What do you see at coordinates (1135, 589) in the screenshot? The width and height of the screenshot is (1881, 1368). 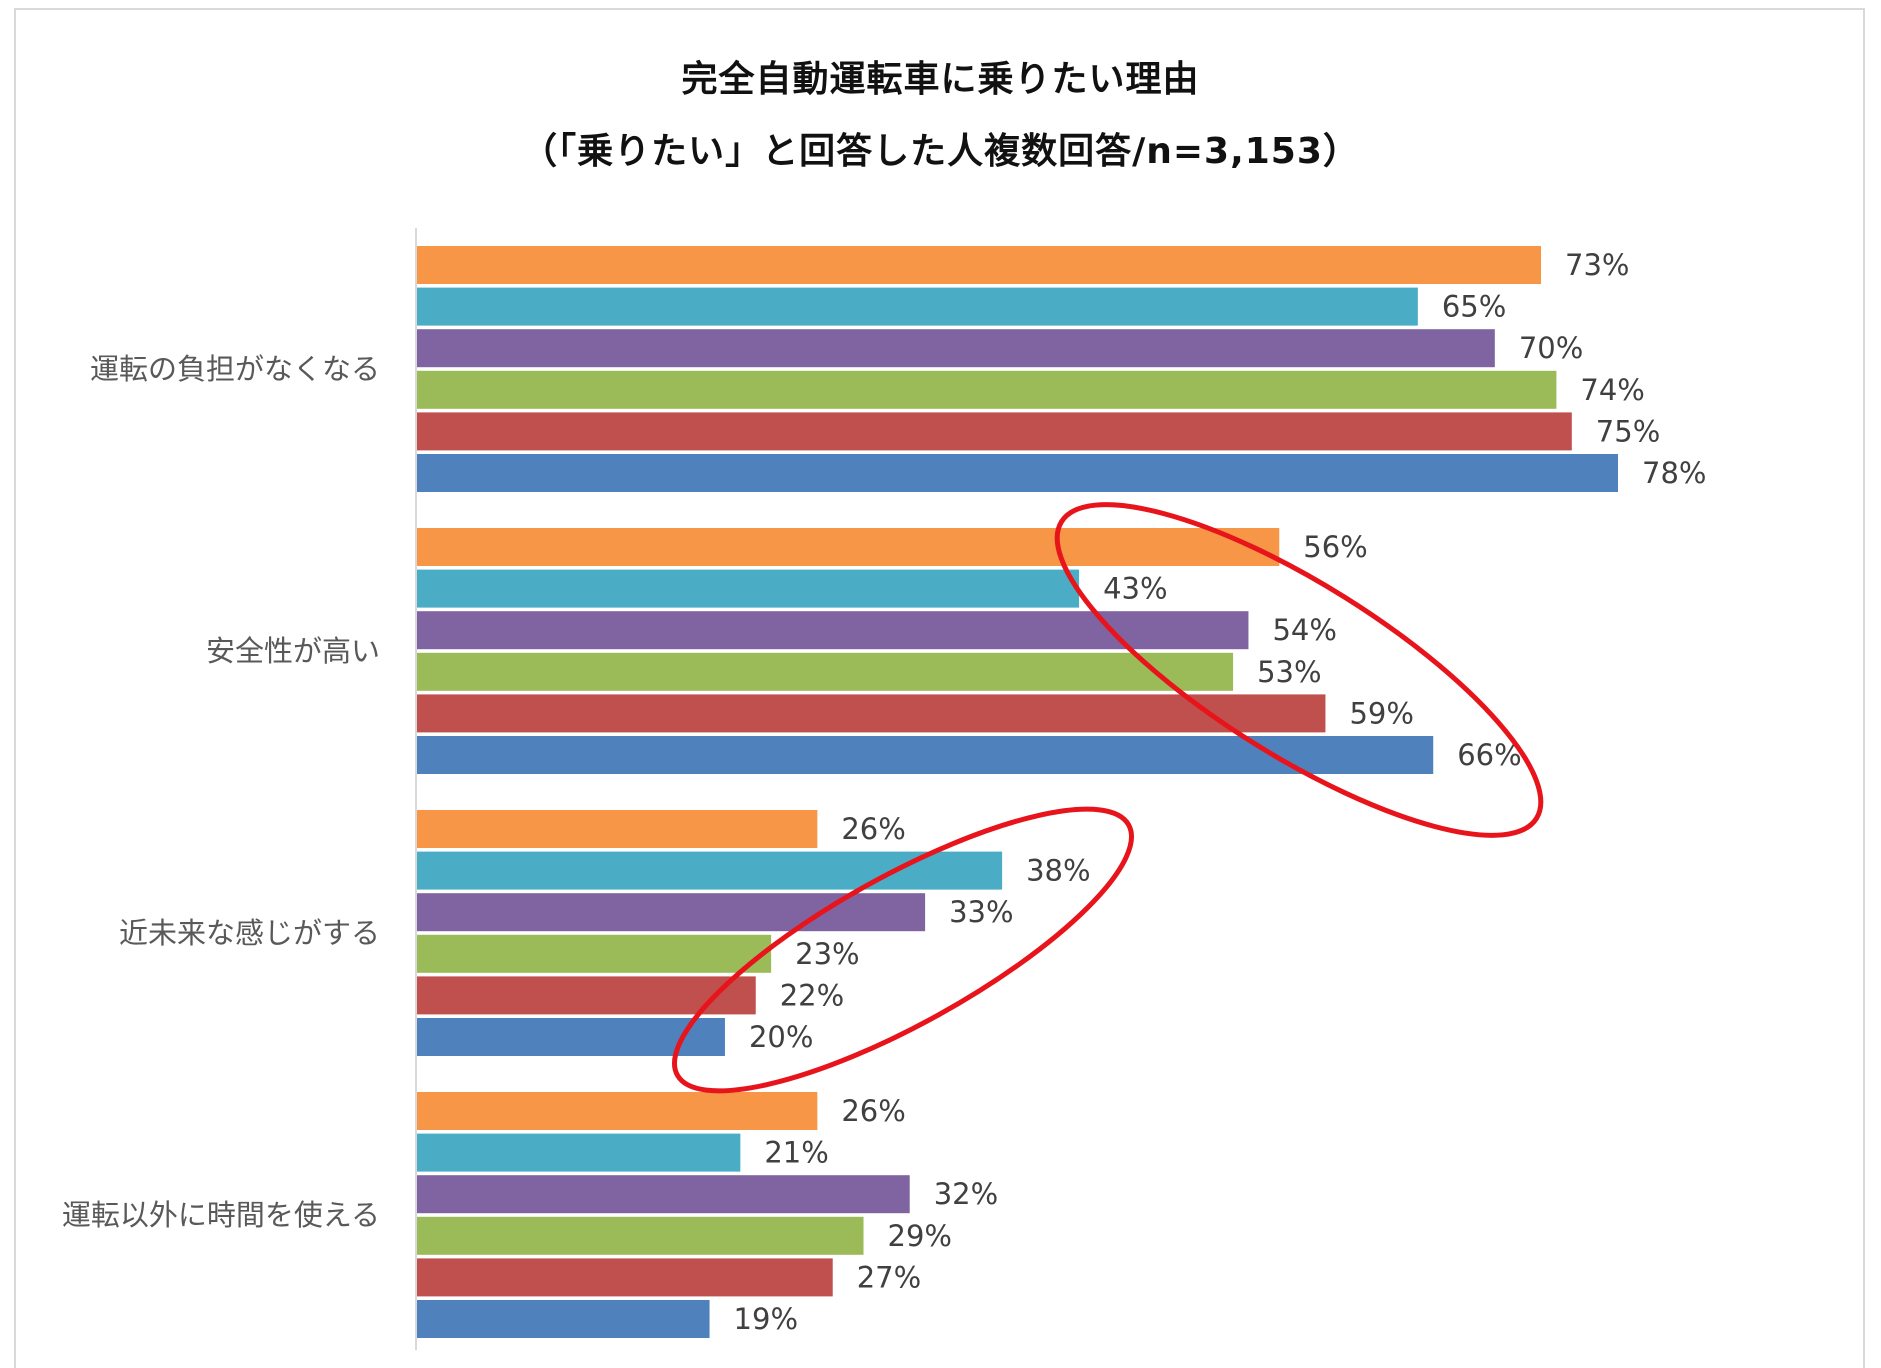 I see `data-label: 43%` at bounding box center [1135, 589].